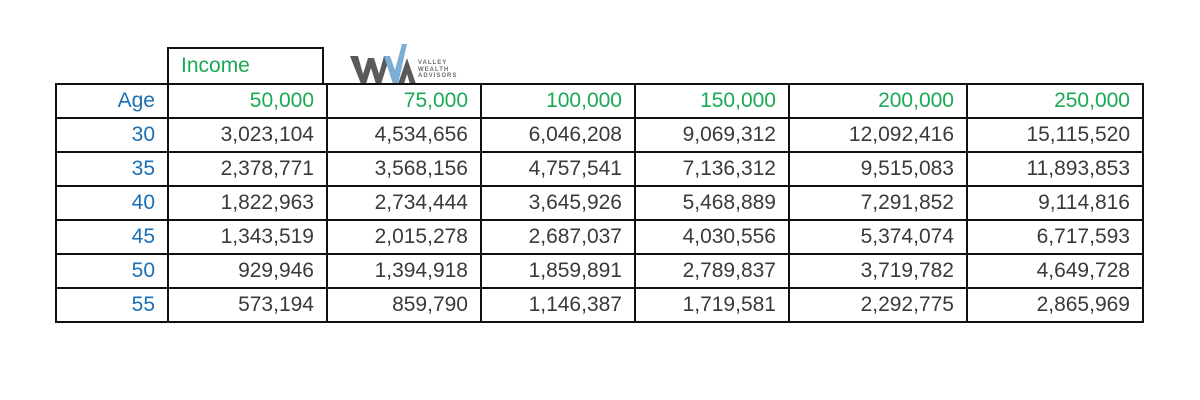 The height and width of the screenshot is (400, 1200). Describe the element at coordinates (558, 305) in the screenshot. I see `value-cell: 1,146,387` at that location.